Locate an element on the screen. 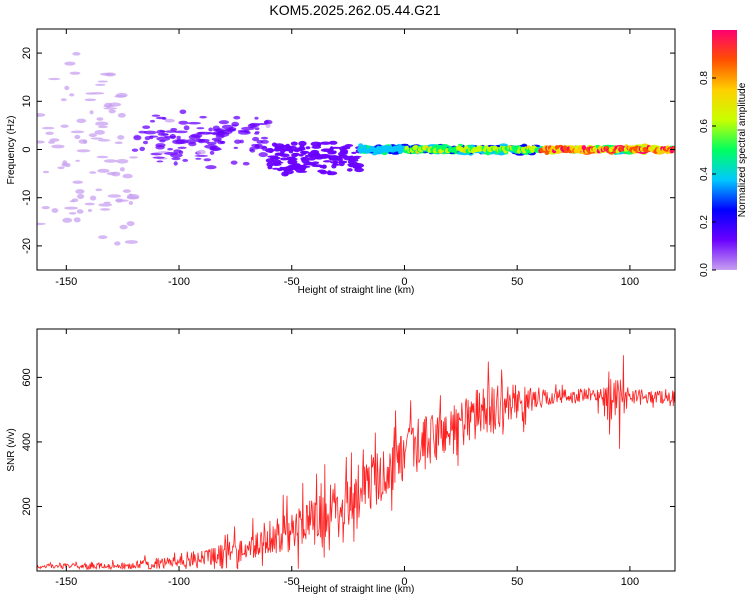 The image size is (750, 600). x-tick-label: 100 is located at coordinates (630, 582).